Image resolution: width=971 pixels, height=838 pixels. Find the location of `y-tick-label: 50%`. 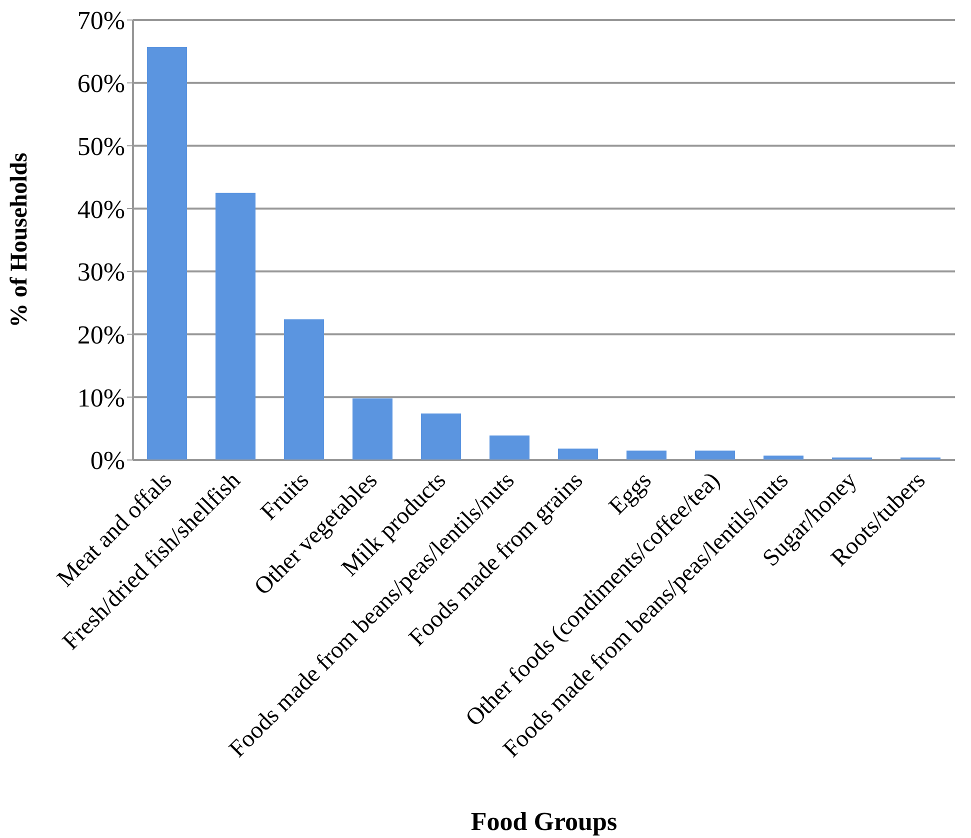

y-tick-label: 50% is located at coordinates (101, 146).